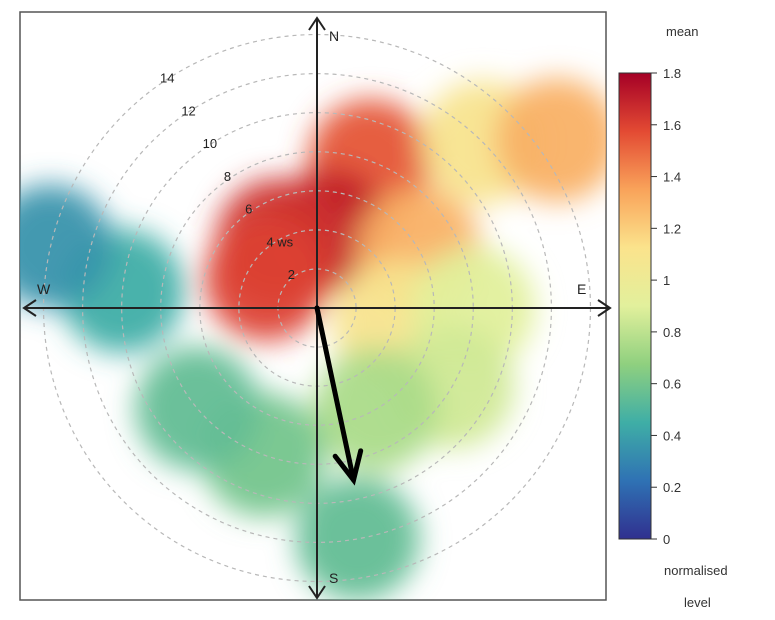 Image resolution: width=775 pixels, height=620 pixels. Describe the element at coordinates (672, 332) in the screenshot. I see `colorbar-tick-label: 0.8` at that location.